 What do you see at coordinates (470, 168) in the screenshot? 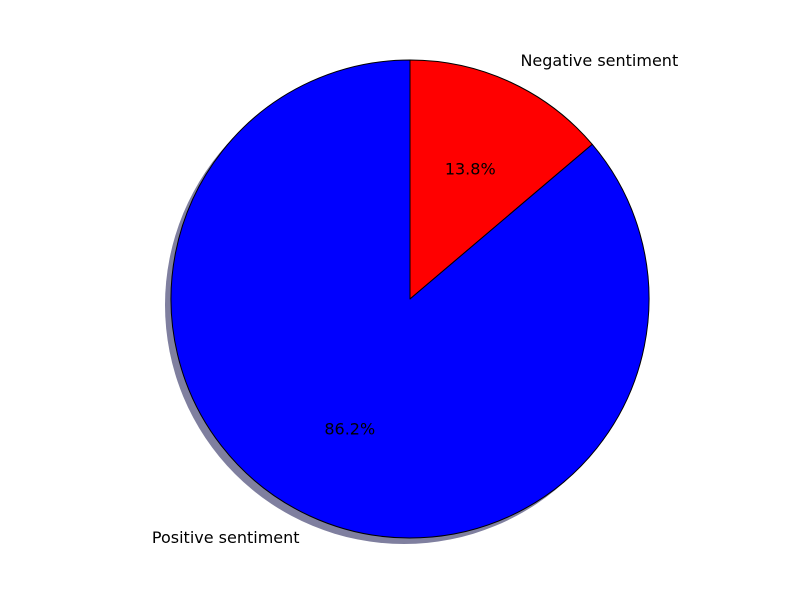
I see `pie-pct-label: 13.8%` at bounding box center [470, 168].